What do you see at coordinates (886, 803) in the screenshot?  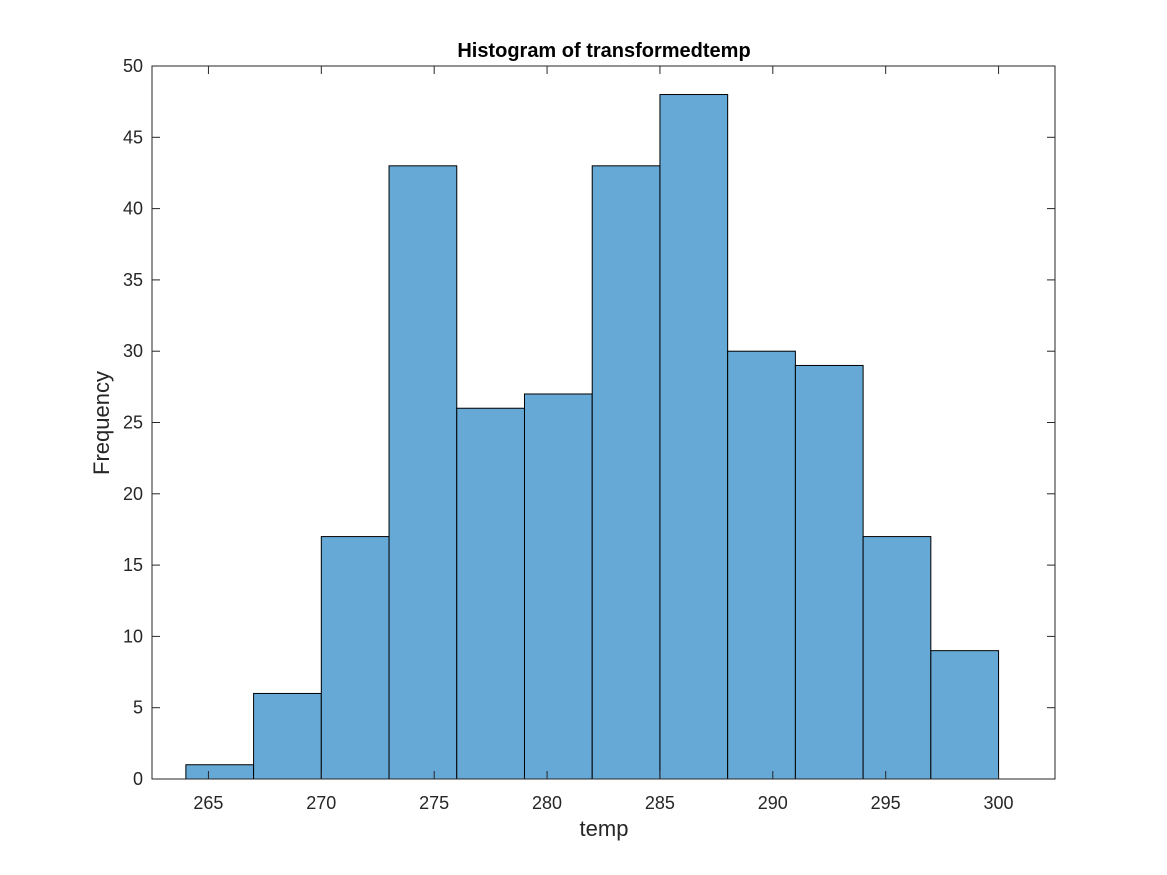 I see `x-tick-label: 295` at bounding box center [886, 803].